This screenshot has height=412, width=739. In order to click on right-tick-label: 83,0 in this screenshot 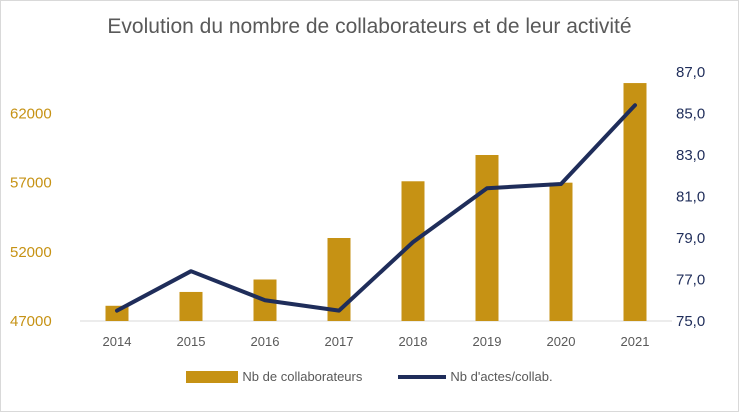, I will do `click(690, 155)`.